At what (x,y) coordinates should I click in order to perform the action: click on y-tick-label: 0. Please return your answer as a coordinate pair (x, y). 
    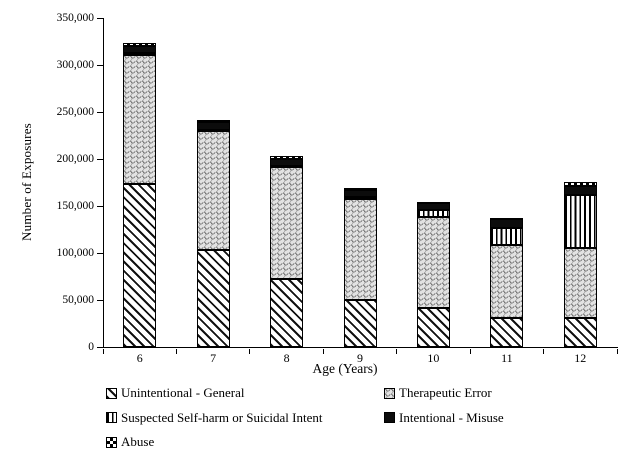
    Looking at the image, I should click on (91, 346).